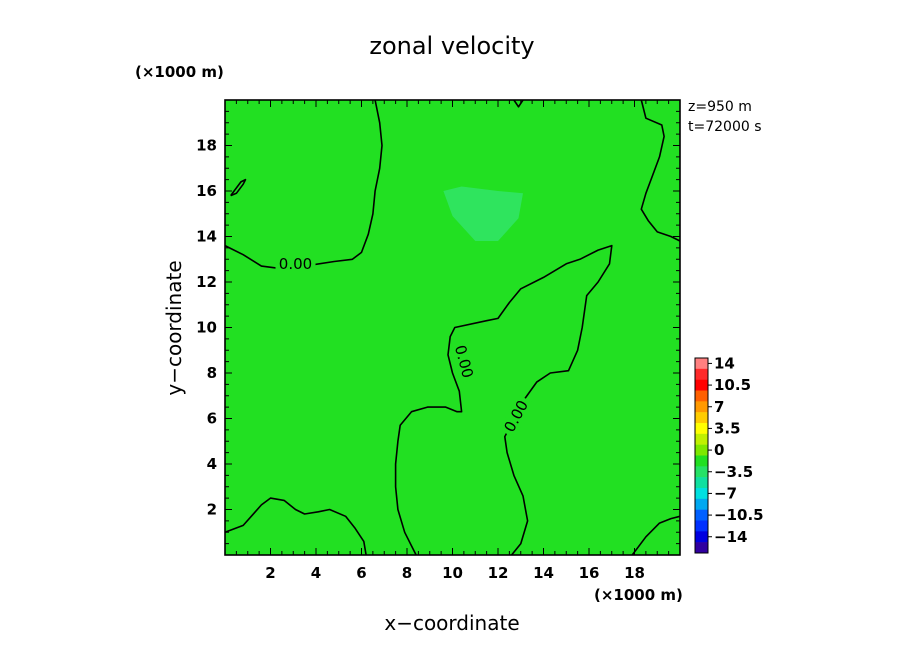  Describe the element at coordinates (179, 72) in the screenshot. I see `y-unit-label: (×1000 m)` at that location.